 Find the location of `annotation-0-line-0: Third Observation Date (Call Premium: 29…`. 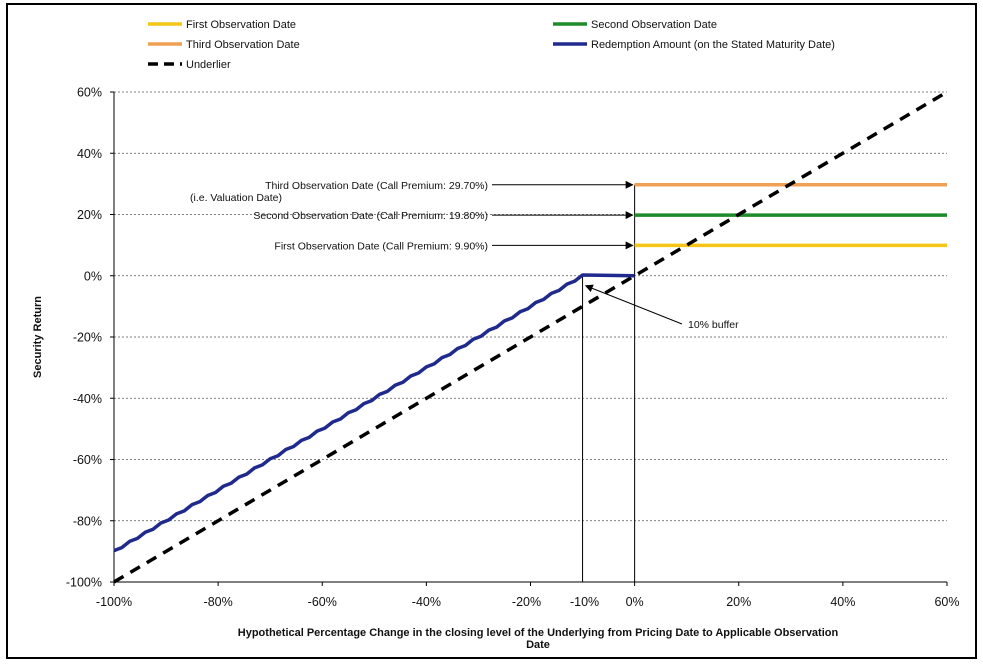

annotation-0-line-0: Third Observation Date (Call Premium: 29… is located at coordinates (376, 186).